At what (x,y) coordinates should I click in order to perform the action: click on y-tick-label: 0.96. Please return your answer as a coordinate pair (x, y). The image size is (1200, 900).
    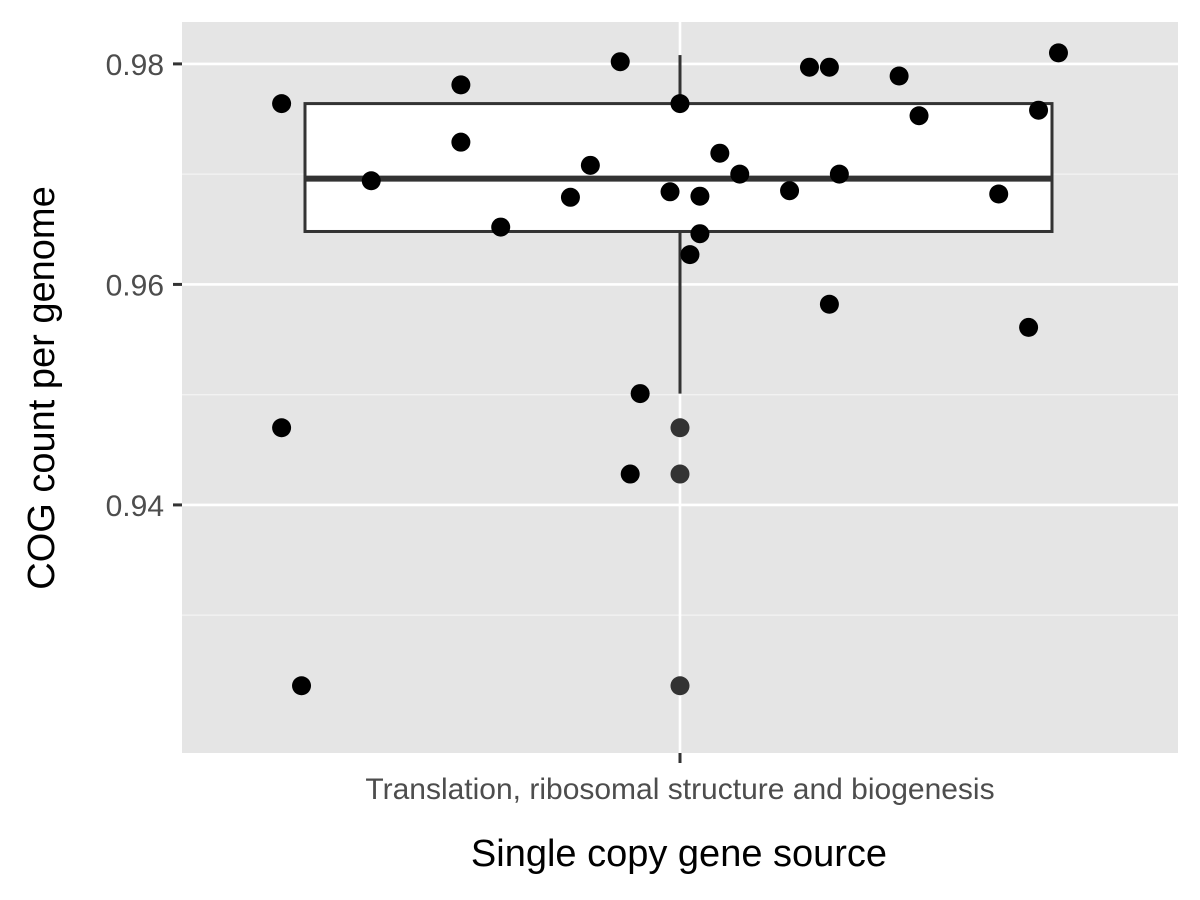
    Looking at the image, I should click on (135, 285).